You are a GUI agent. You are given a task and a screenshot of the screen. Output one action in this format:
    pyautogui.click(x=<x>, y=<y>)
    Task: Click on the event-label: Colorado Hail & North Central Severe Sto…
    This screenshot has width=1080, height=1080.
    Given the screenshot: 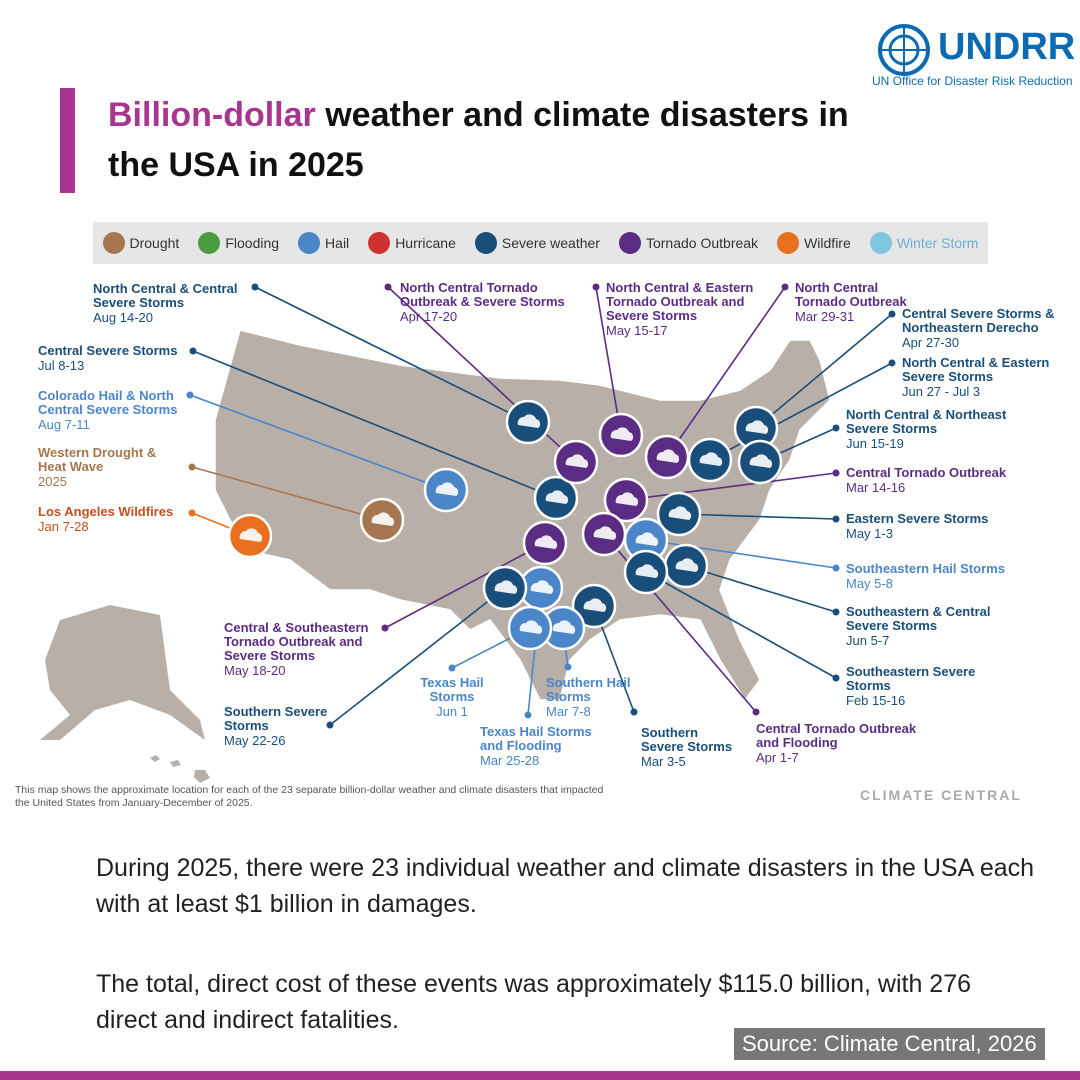 What is the action you would take?
    pyautogui.click(x=115, y=410)
    